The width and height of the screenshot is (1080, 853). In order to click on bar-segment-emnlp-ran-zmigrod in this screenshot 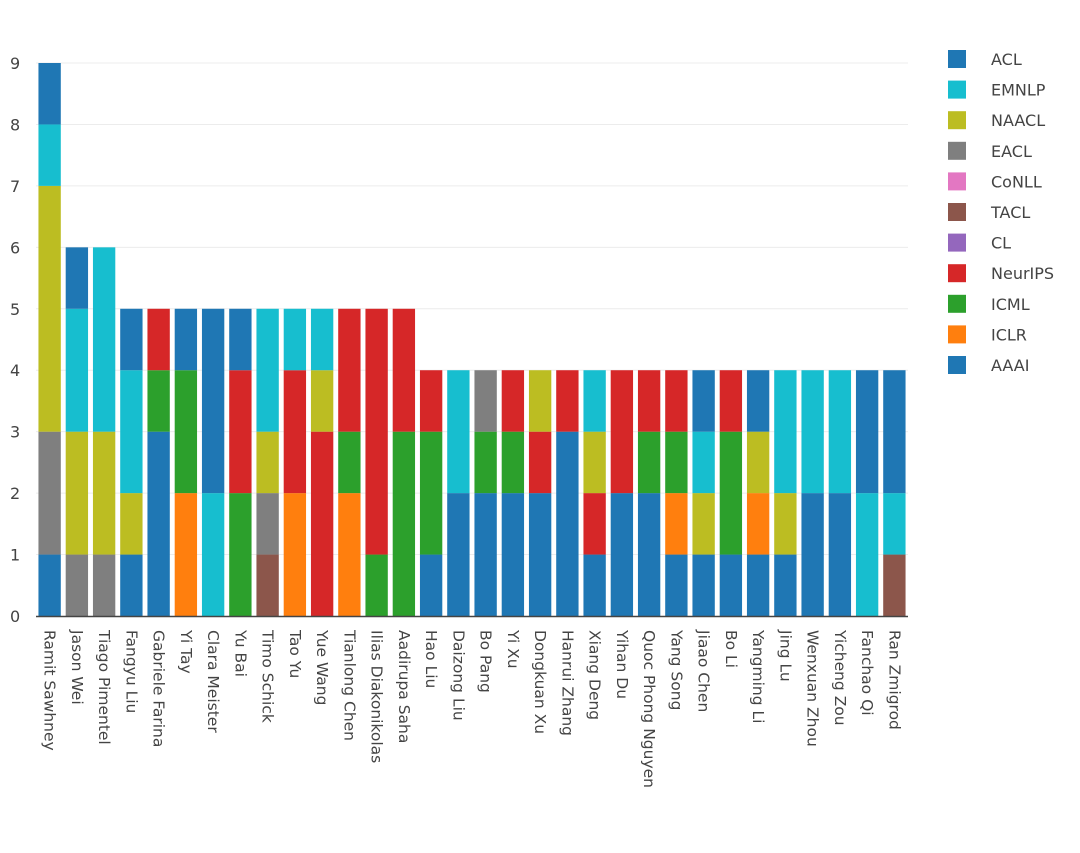, I will do `click(894, 524)`.